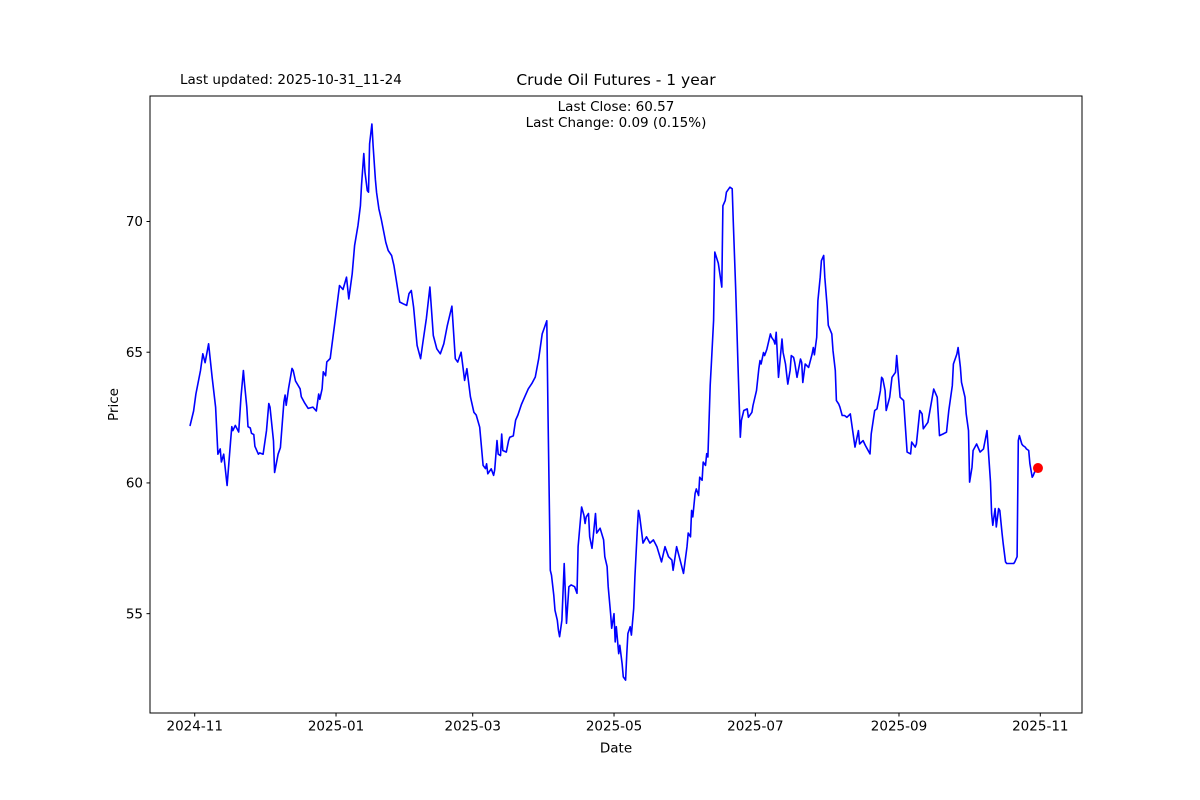  I want to click on x-tick-label: 2025-01, so click(336, 727).